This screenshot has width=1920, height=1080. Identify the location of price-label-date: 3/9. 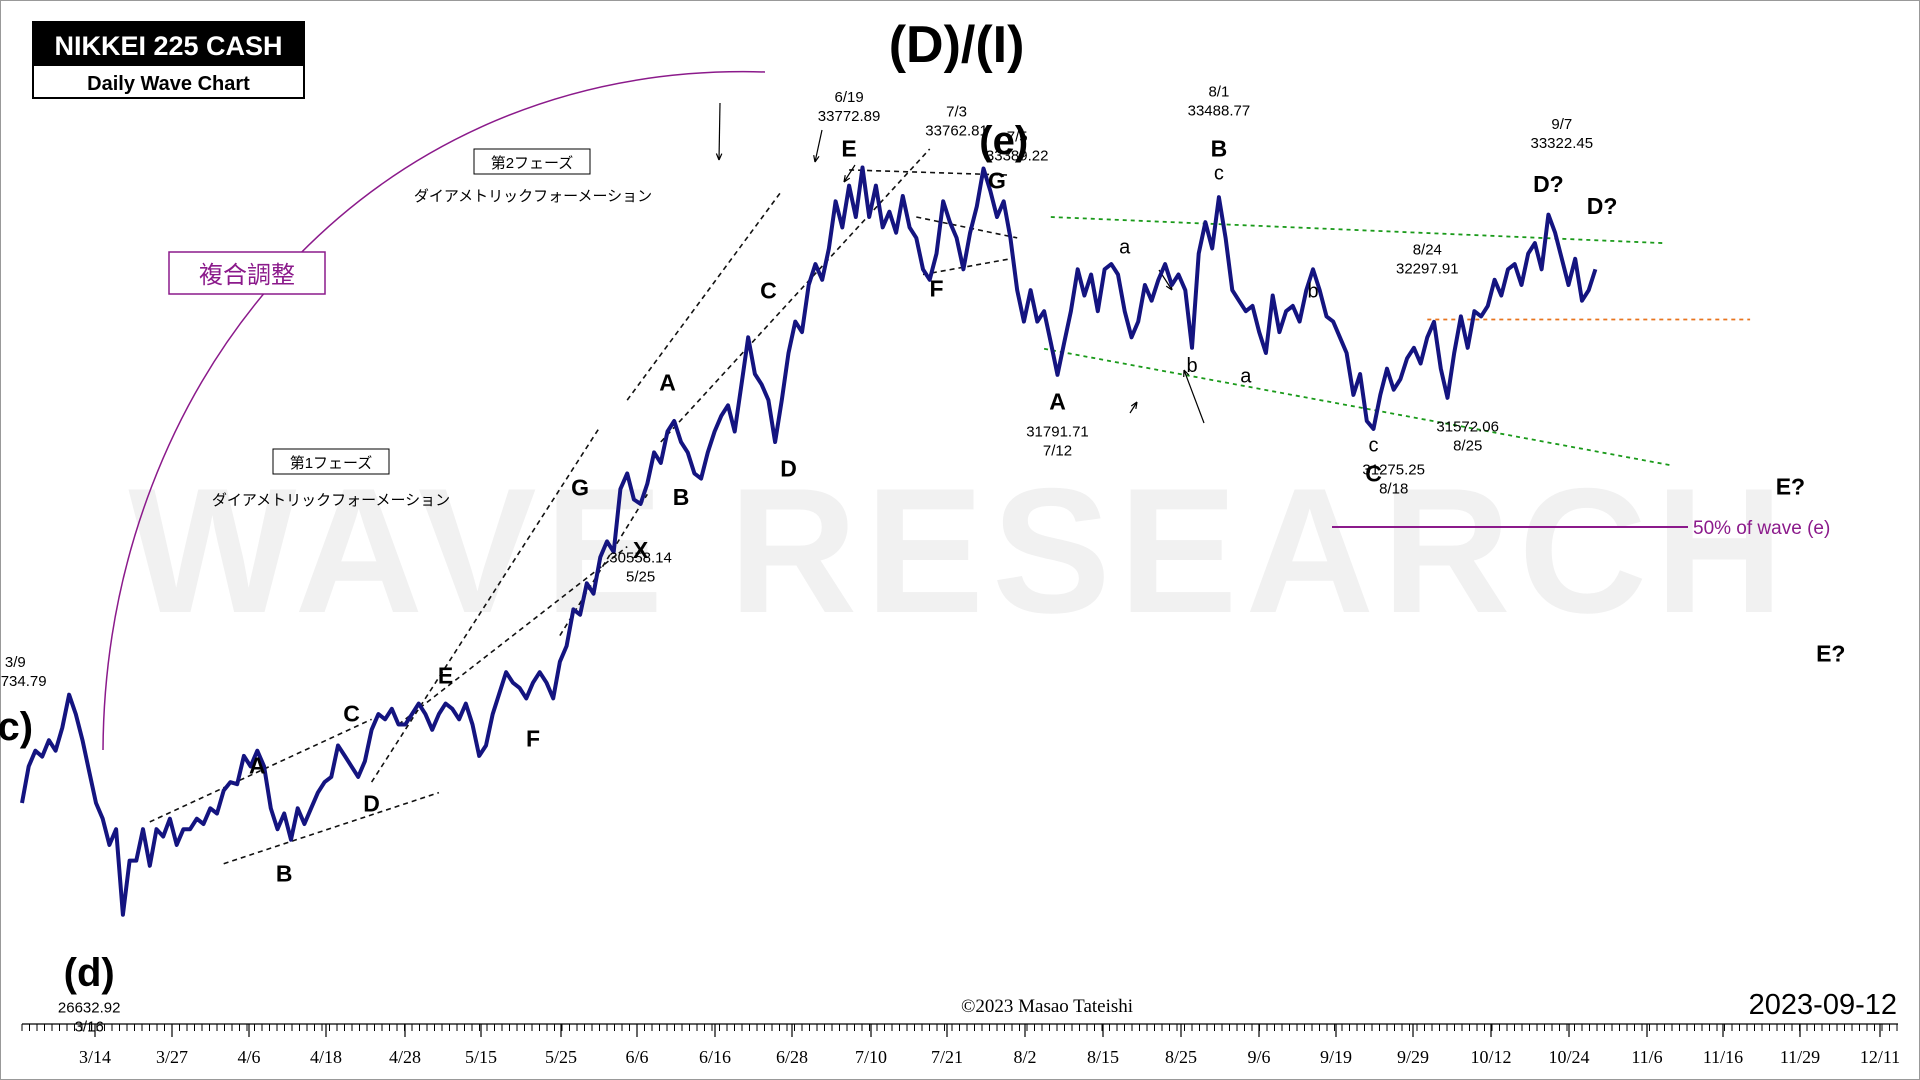
(15, 662).